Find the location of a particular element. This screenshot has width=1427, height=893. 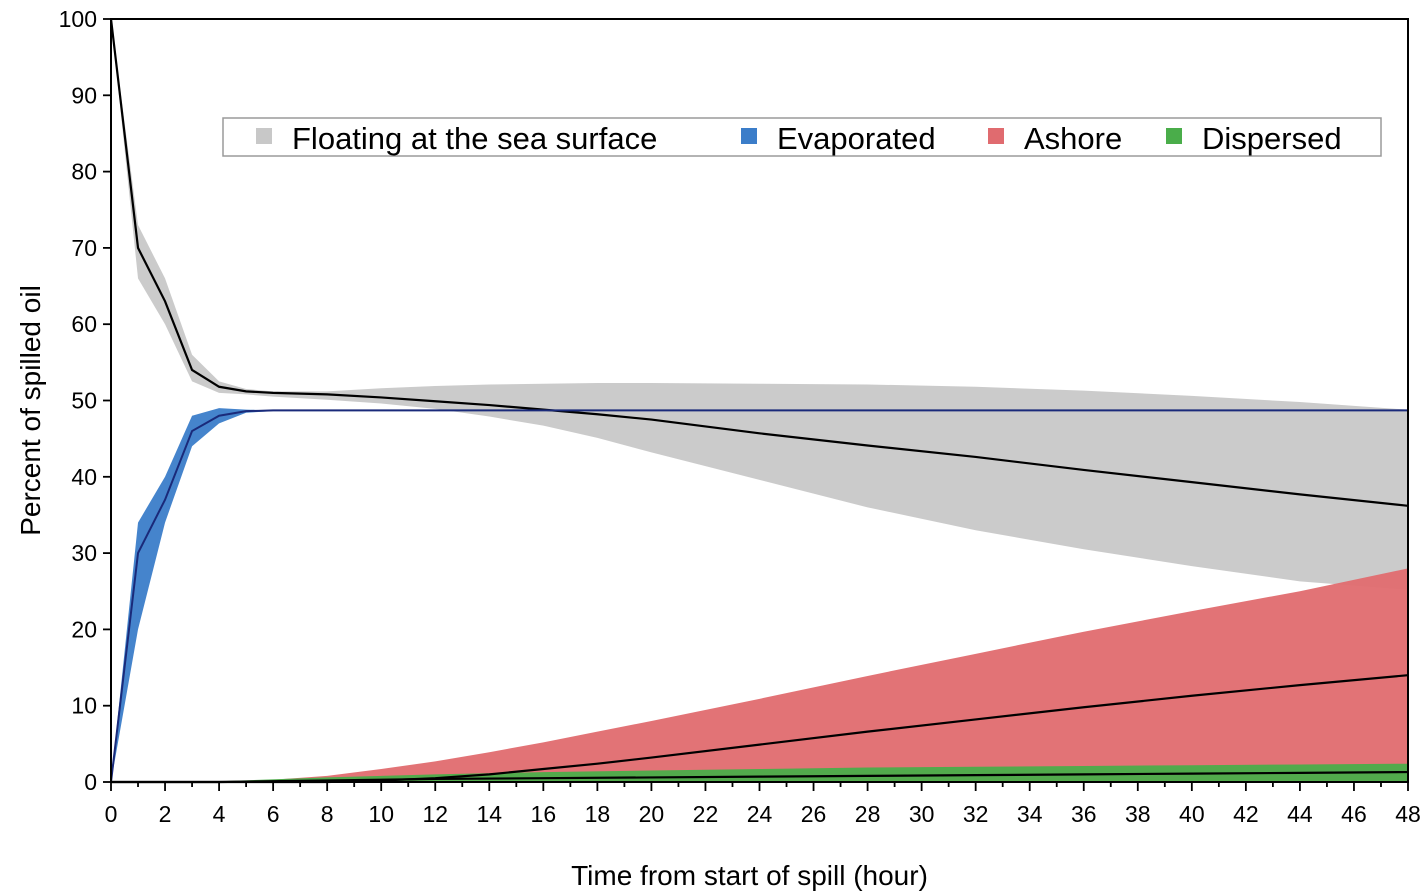

x-tick-label: 24 is located at coordinates (760, 814).